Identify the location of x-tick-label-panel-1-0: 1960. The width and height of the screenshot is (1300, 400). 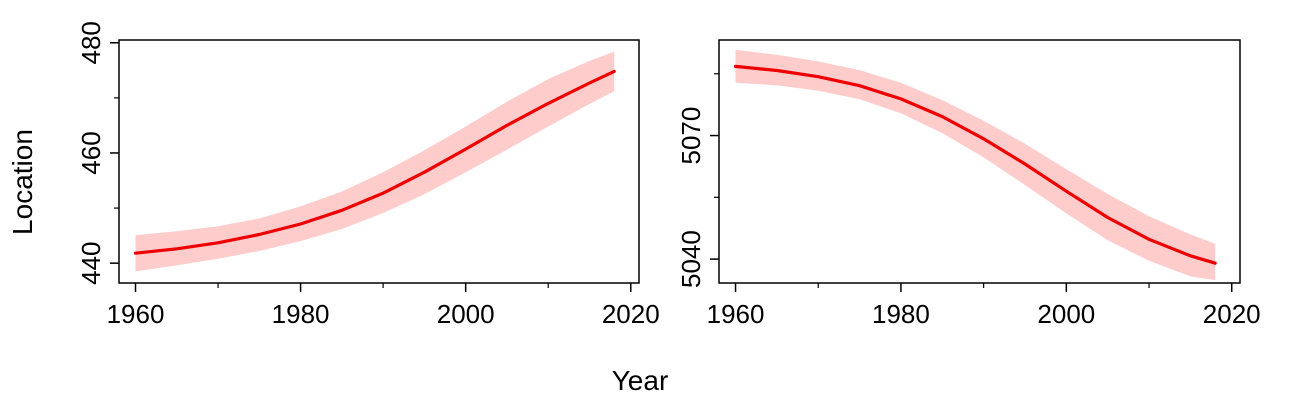
(736, 314).